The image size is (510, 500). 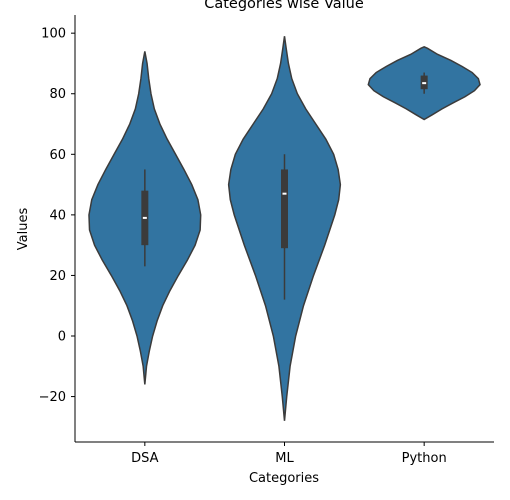 I want to click on x-tick-label: ML, so click(x=284, y=458).